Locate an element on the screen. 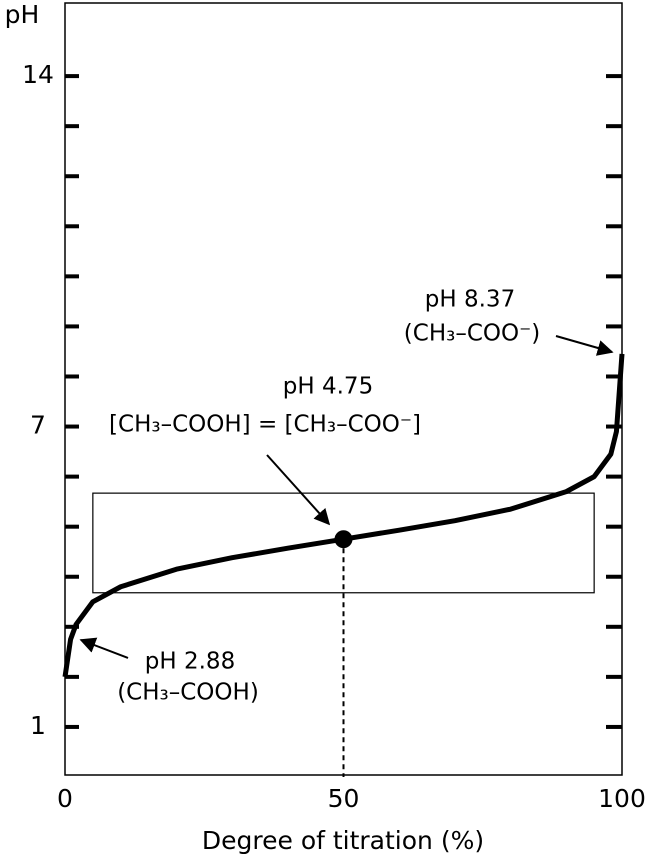 The image size is (649, 862). y-tick-label: 1 is located at coordinates (38, 725).